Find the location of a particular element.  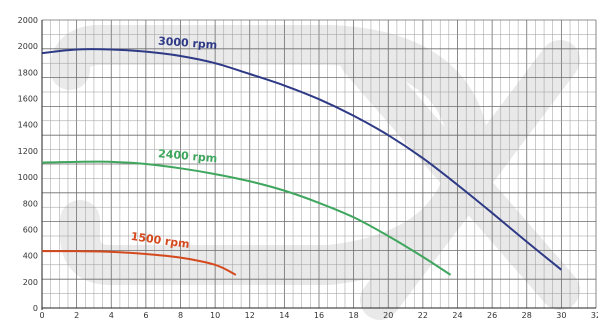

x-tick-label: 14 is located at coordinates (284, 315).